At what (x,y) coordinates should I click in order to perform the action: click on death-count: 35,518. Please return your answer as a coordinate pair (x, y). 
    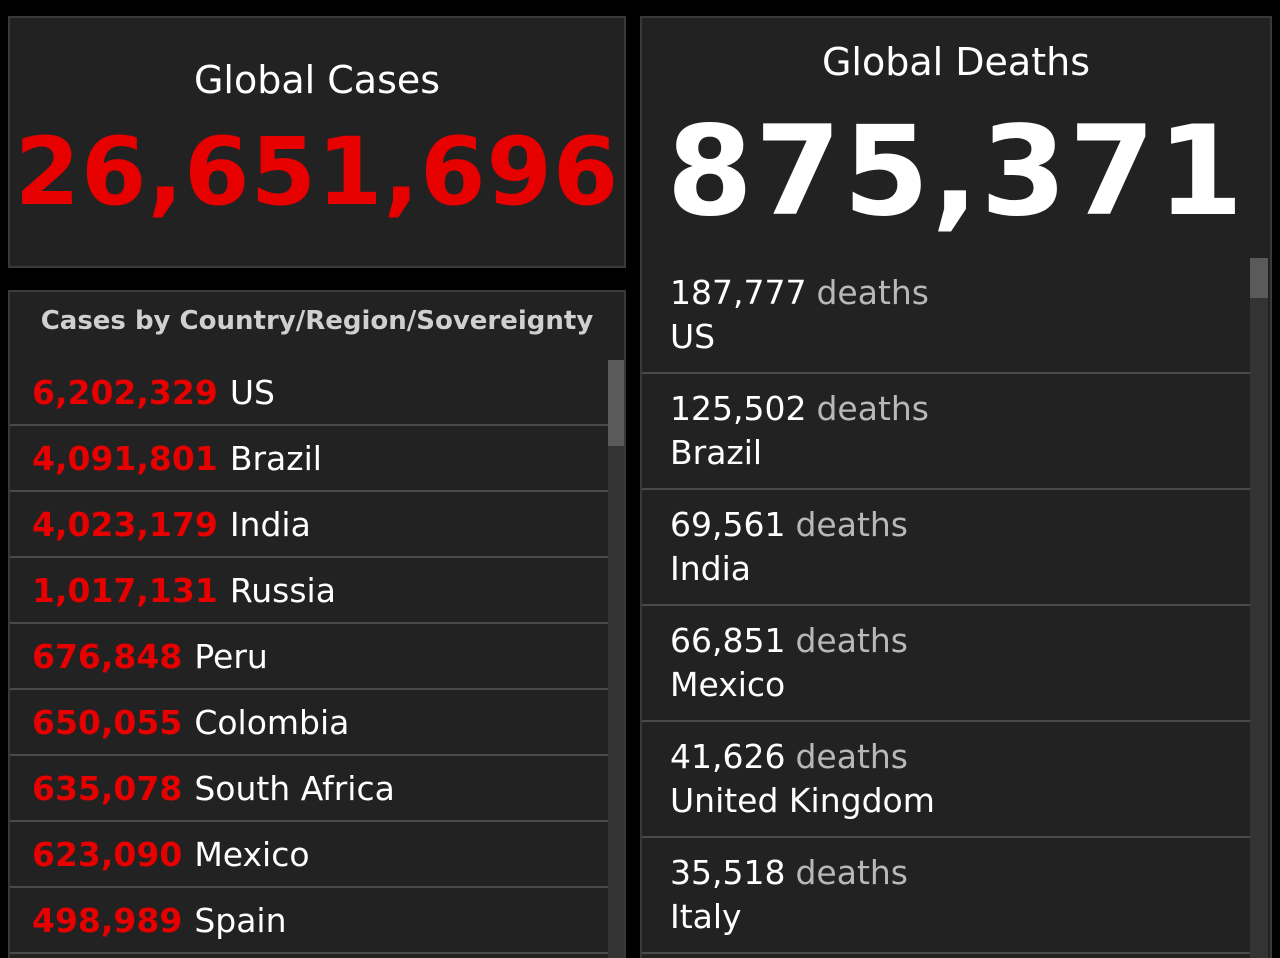
    Looking at the image, I should click on (728, 872).